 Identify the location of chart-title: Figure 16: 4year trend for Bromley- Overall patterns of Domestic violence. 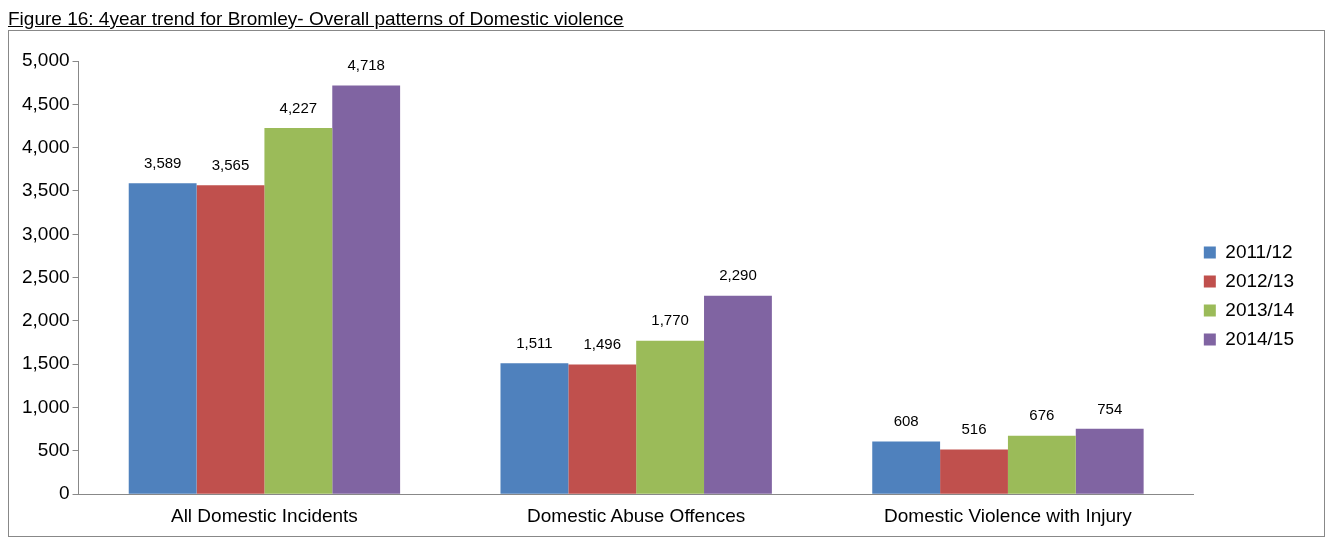
(316, 19).